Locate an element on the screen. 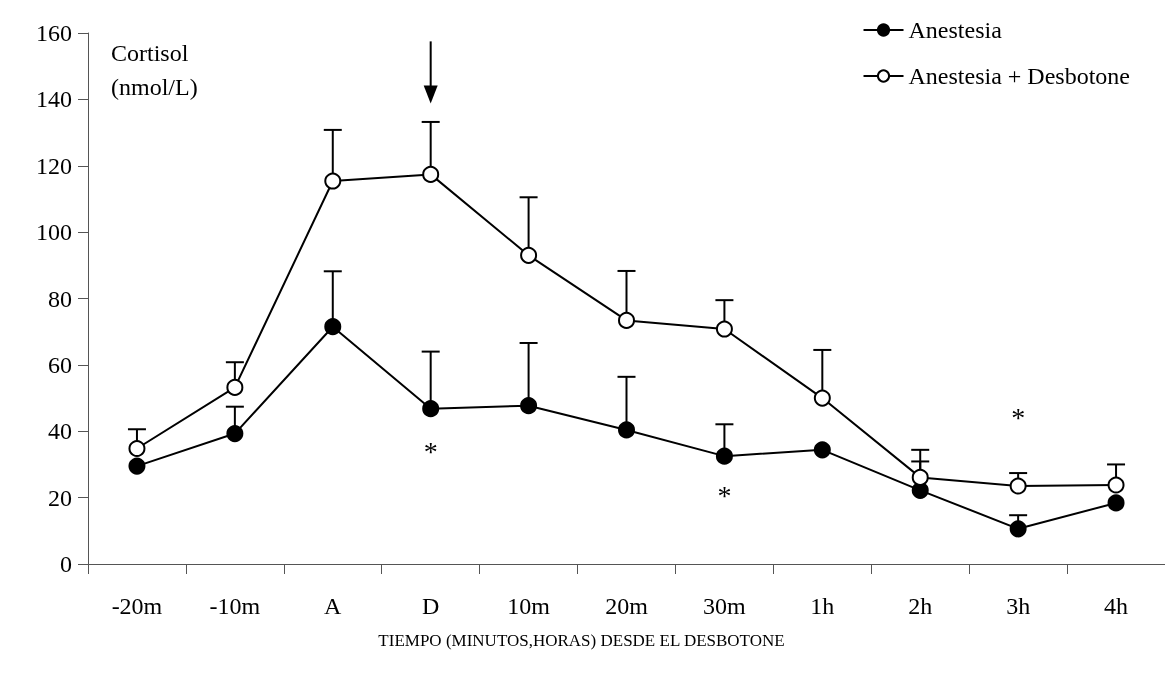  y-tick-label: 0 is located at coordinates (66, 564).